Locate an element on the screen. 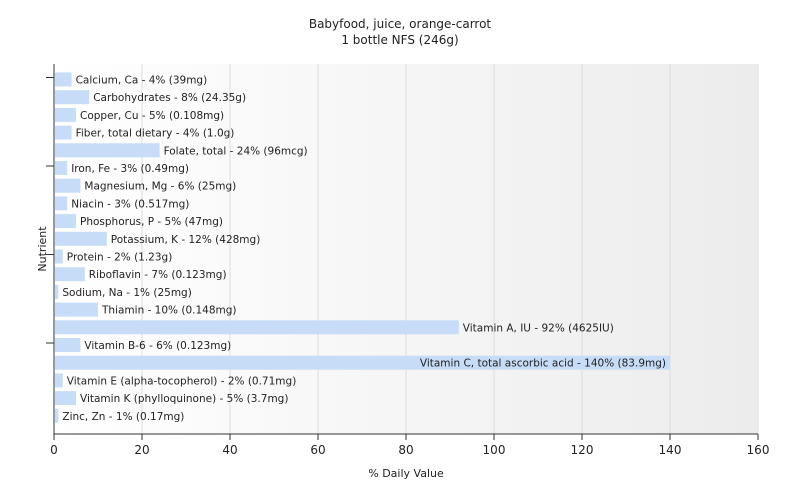  chart-title: Babyfood, juice, orange-carrot is located at coordinates (400, 24).